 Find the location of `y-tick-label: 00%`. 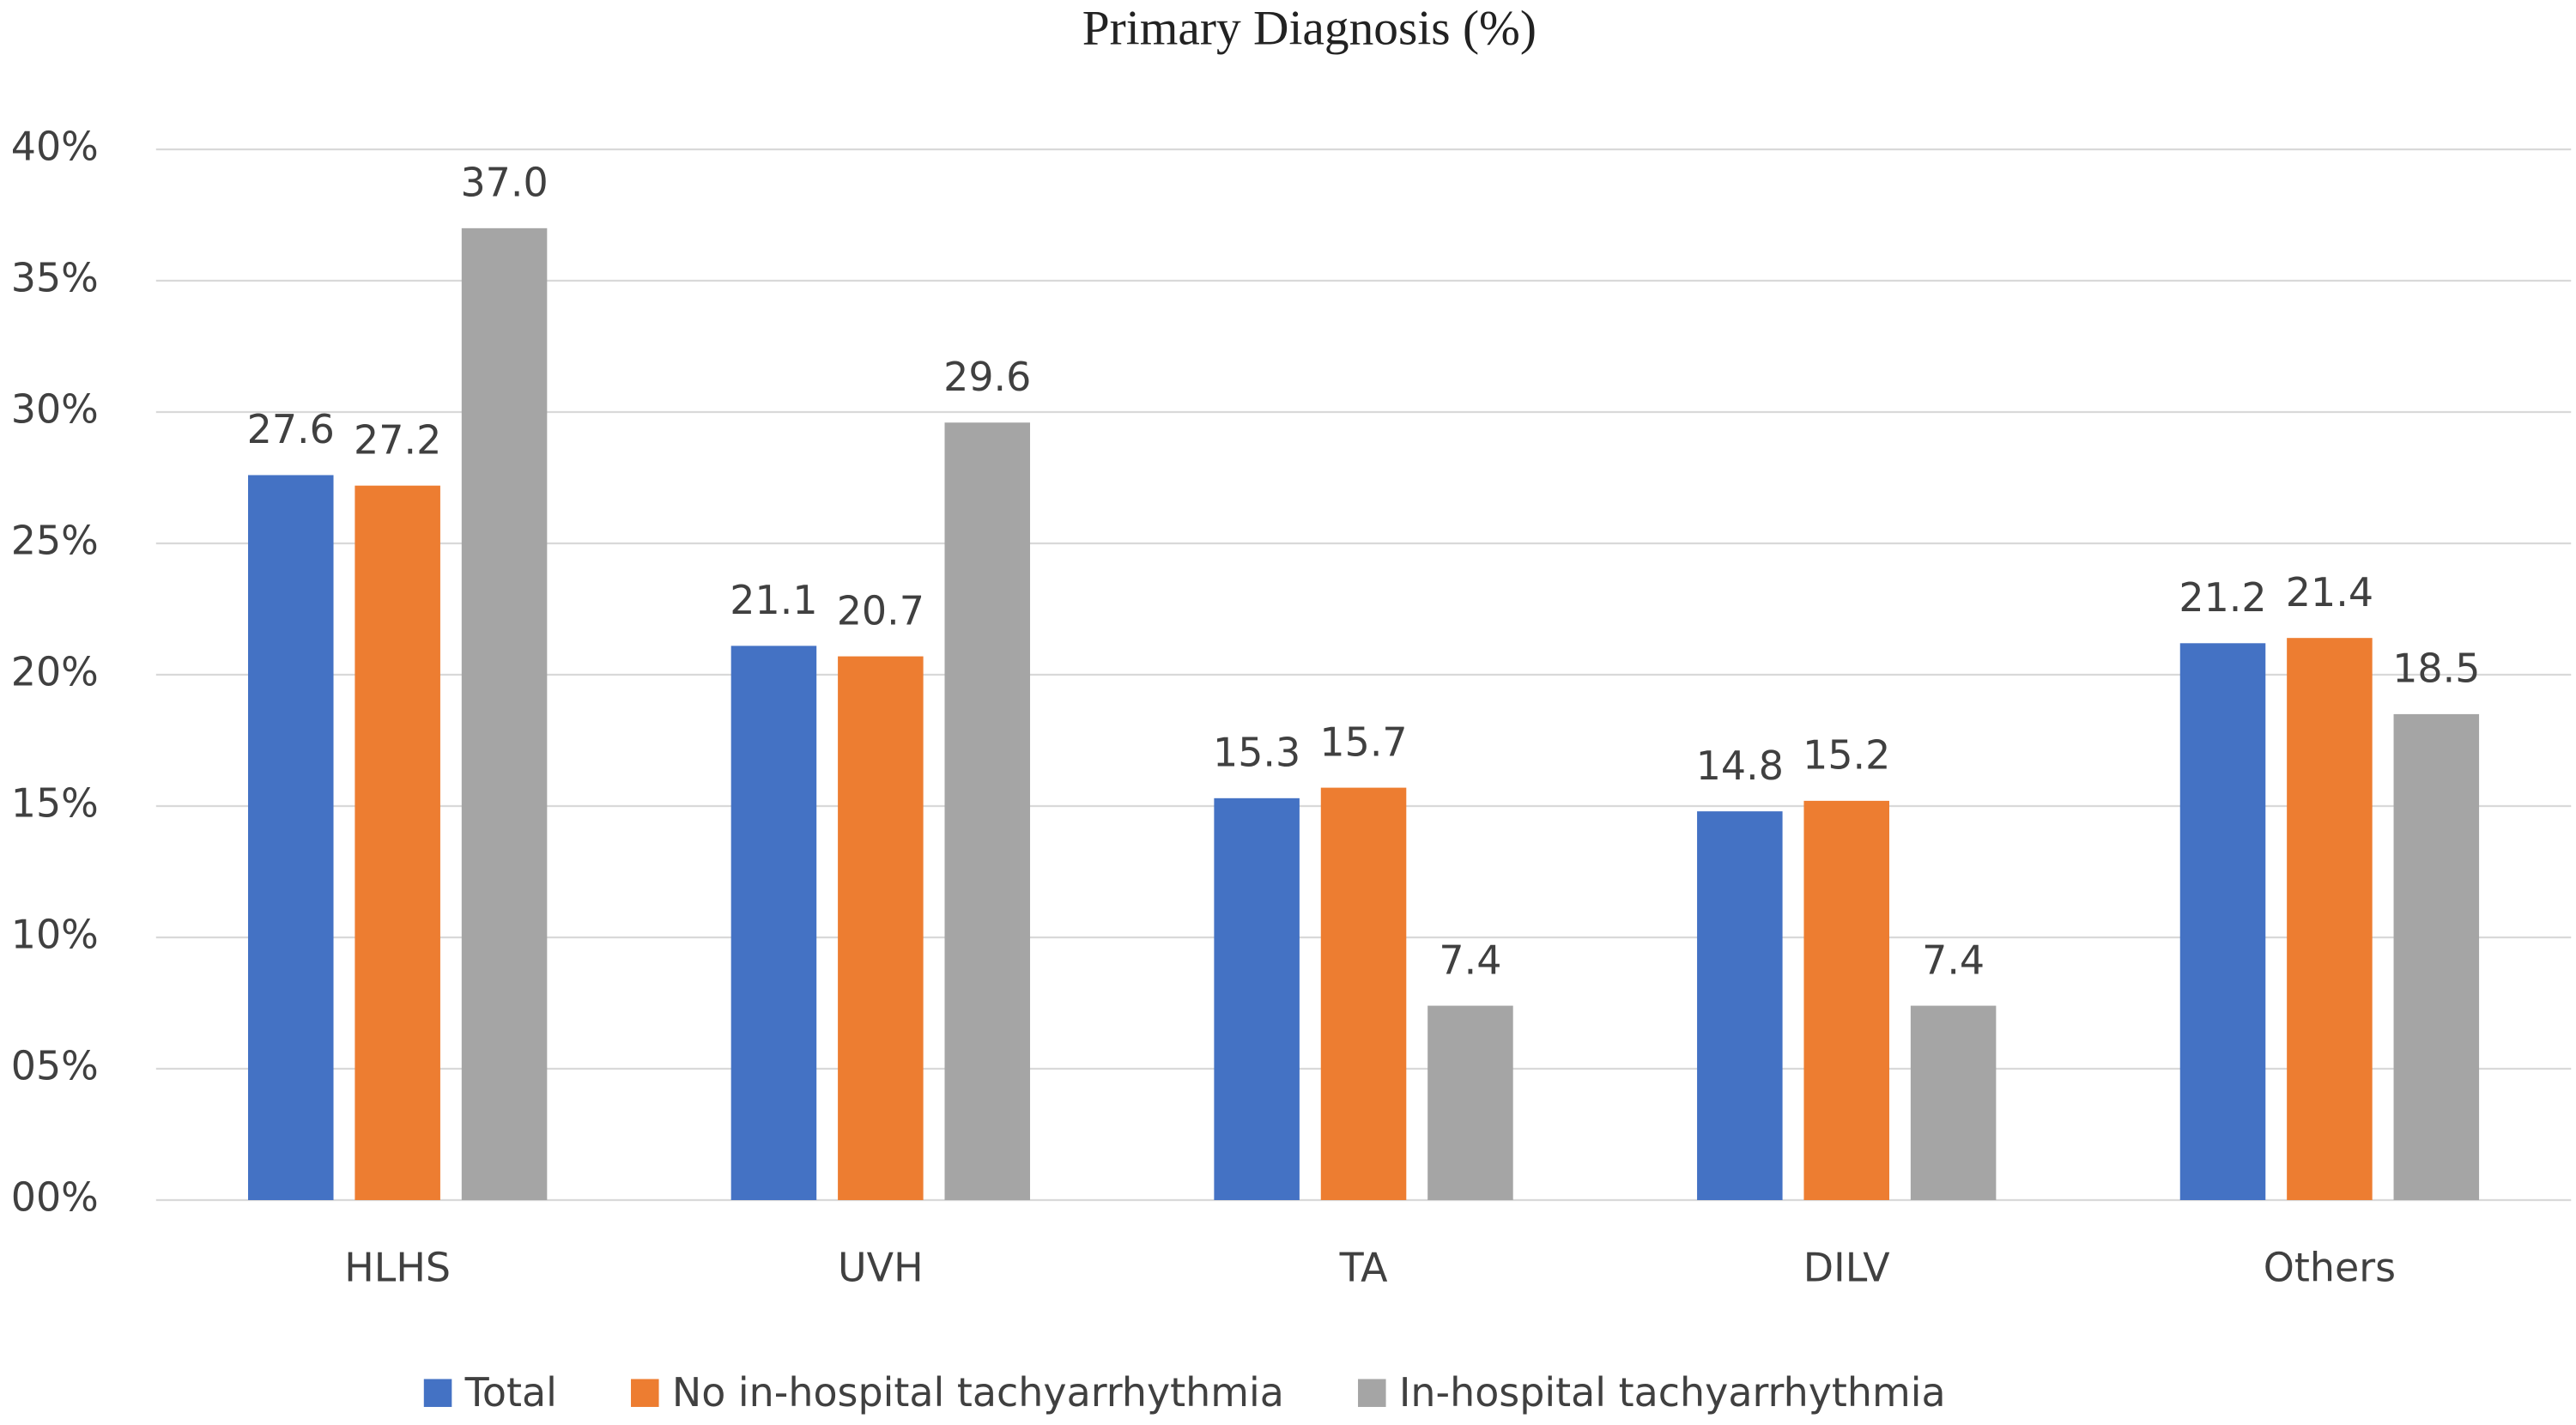

y-tick-label: 00% is located at coordinates (55, 1197).